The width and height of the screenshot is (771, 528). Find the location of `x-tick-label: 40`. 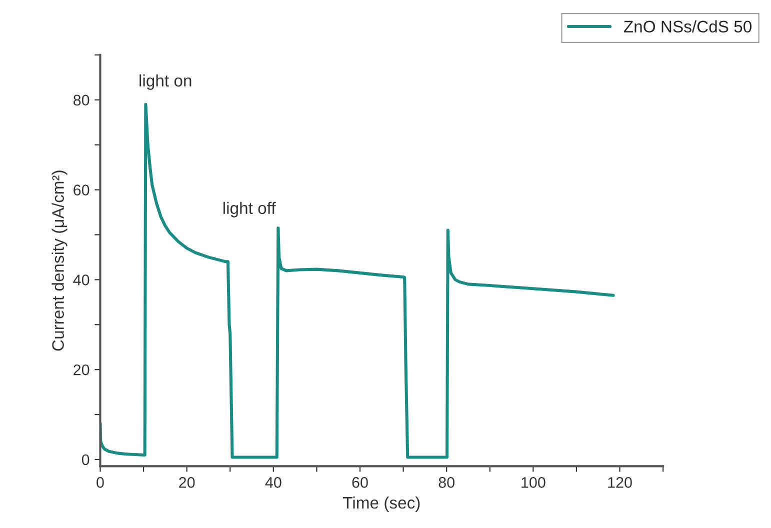

x-tick-label: 40 is located at coordinates (273, 482).